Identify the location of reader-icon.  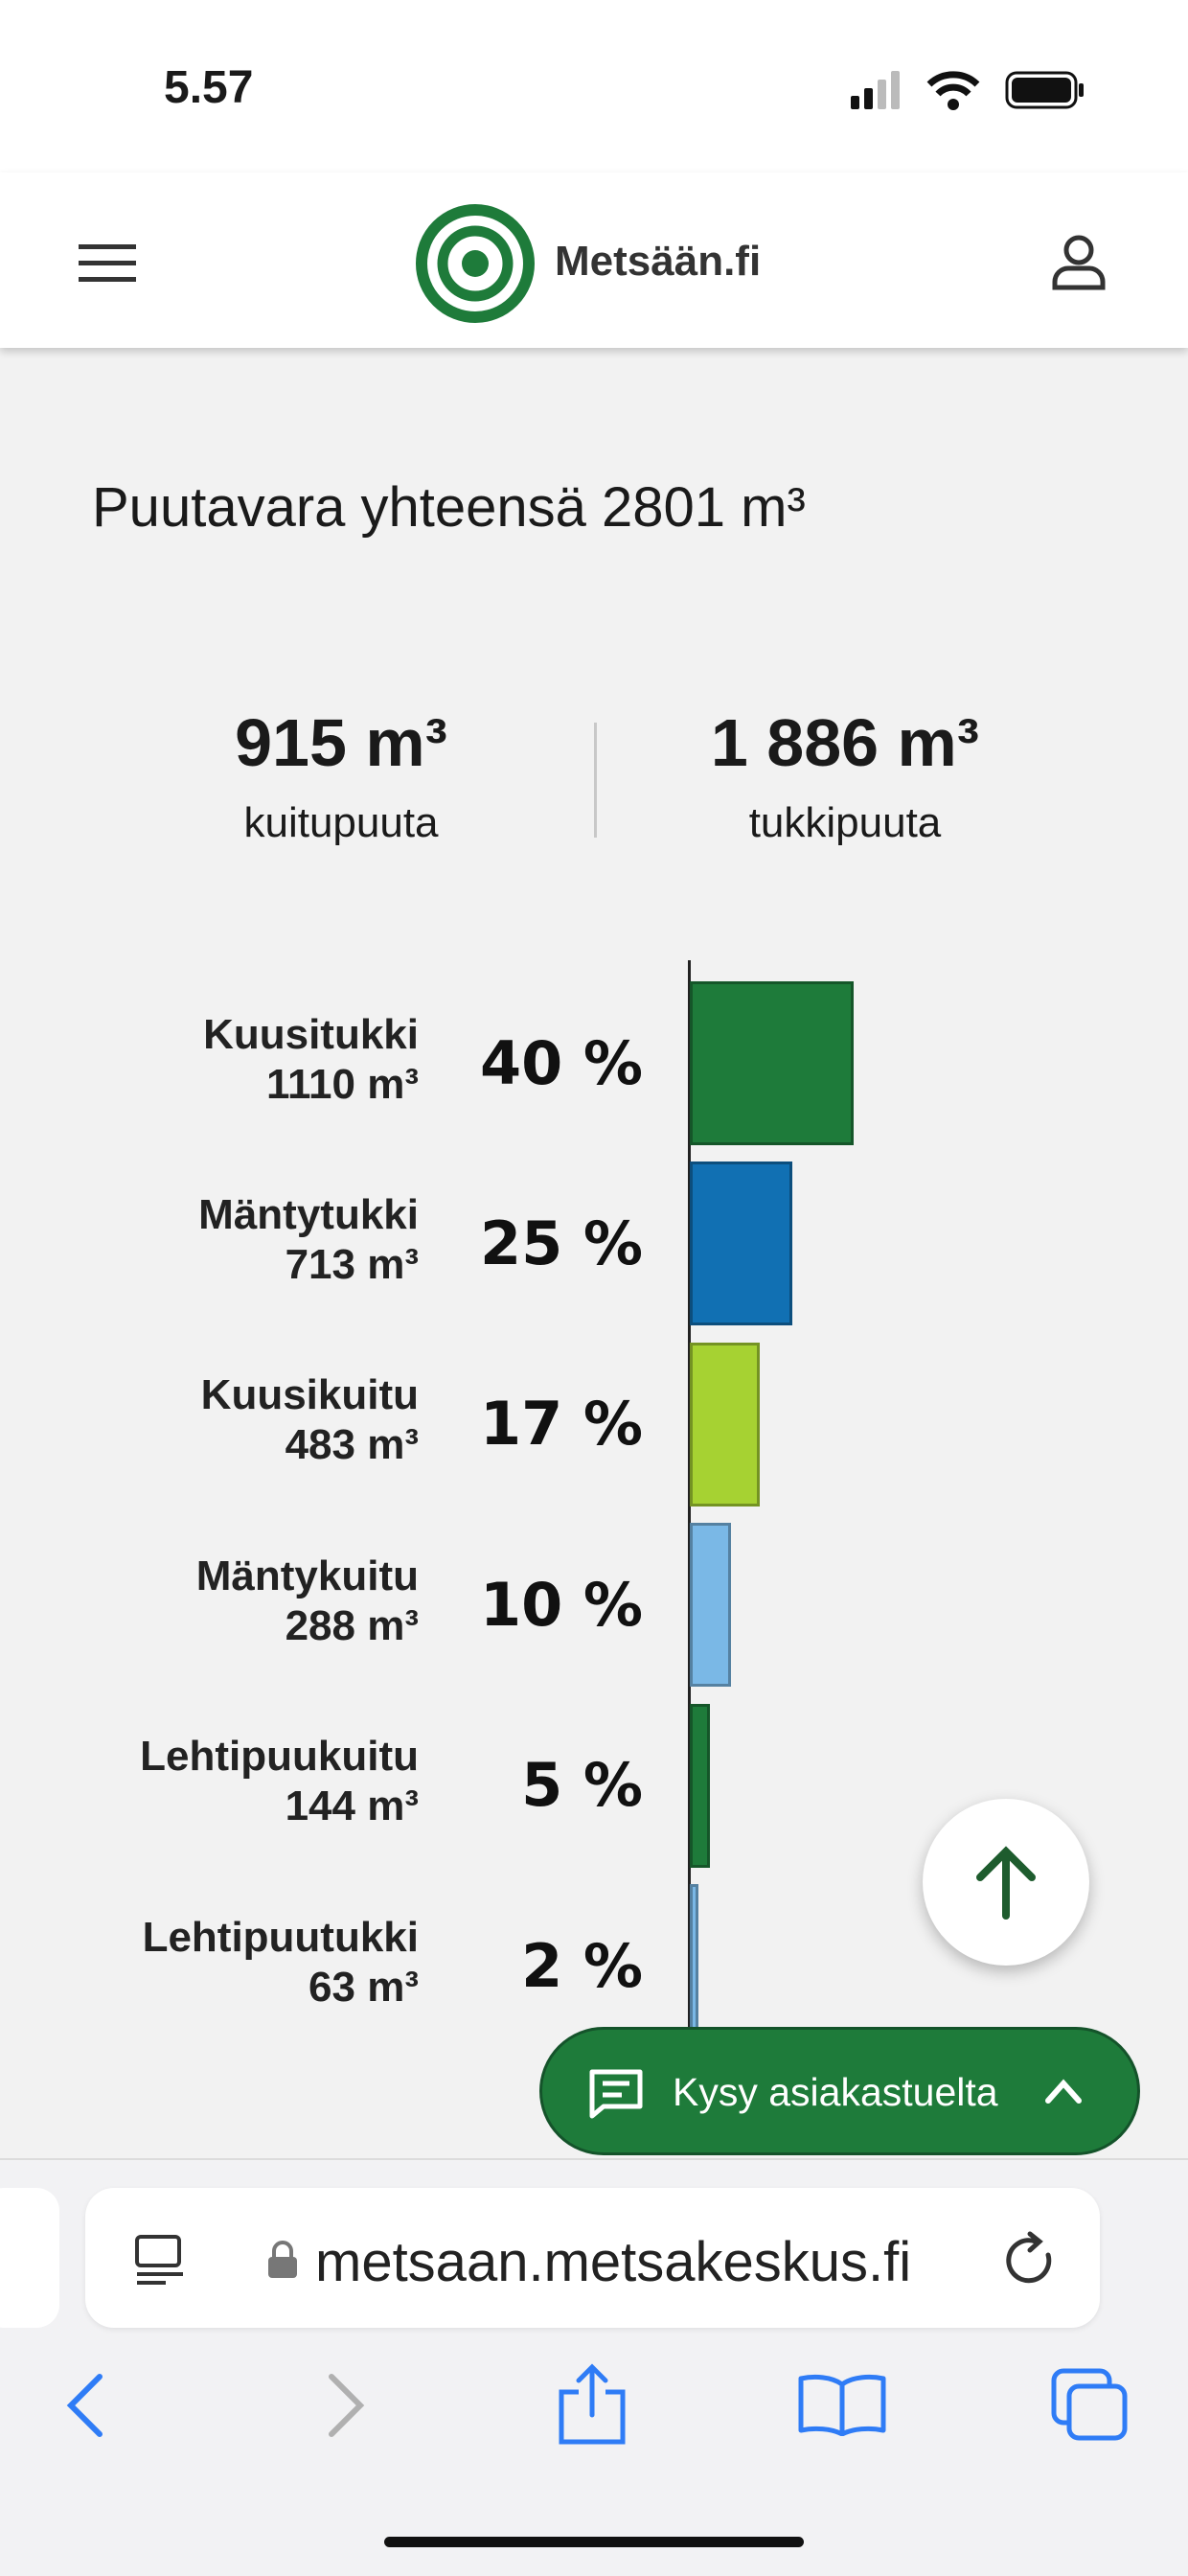
(160, 2260).